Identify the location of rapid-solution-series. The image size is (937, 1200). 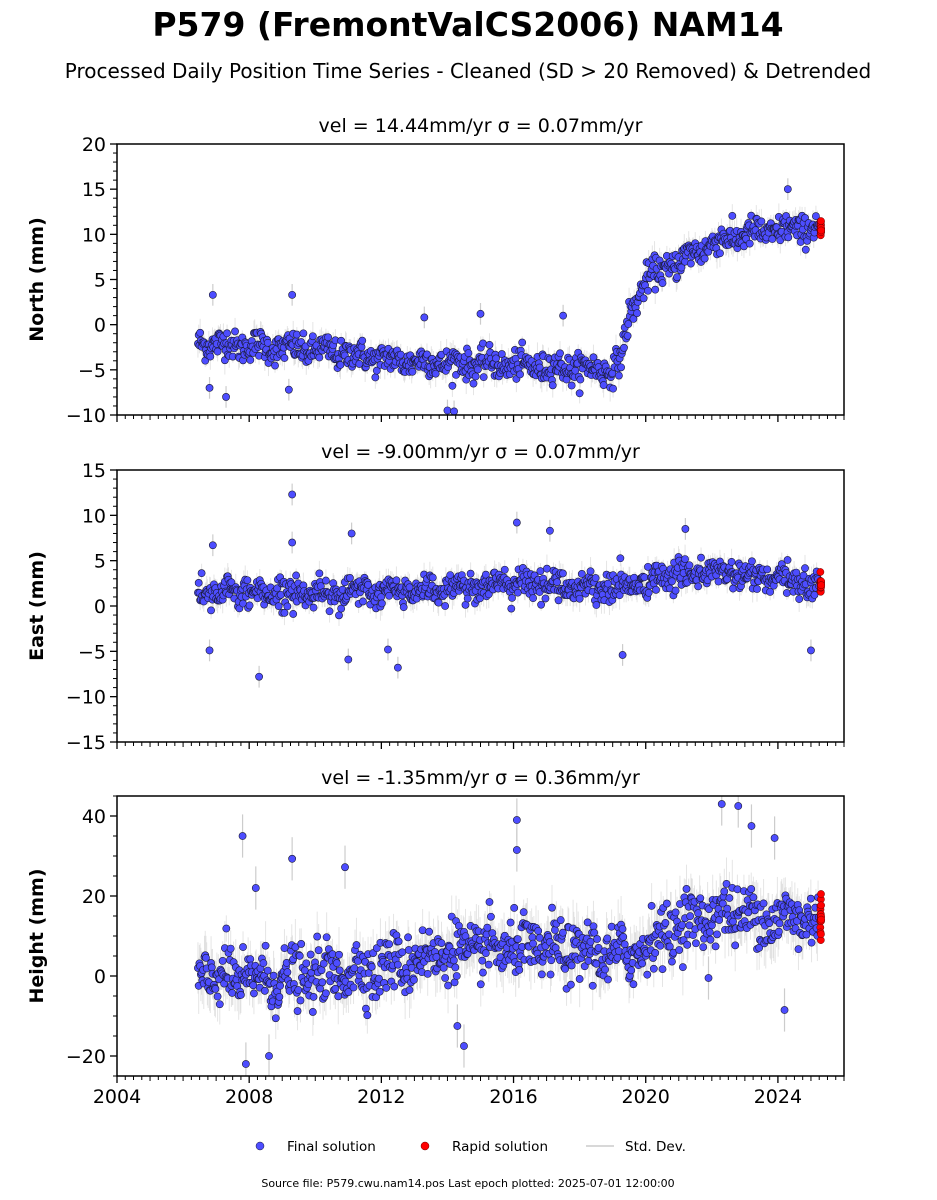
(821, 228).